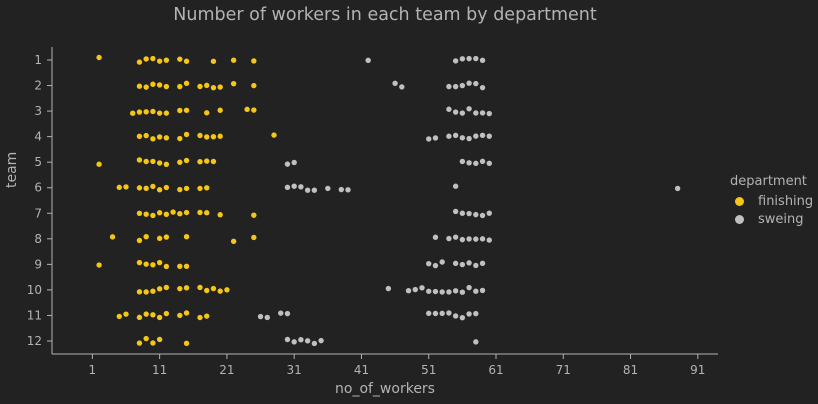  What do you see at coordinates (38, 264) in the screenshot?
I see `y-tick-label: 9` at bounding box center [38, 264].